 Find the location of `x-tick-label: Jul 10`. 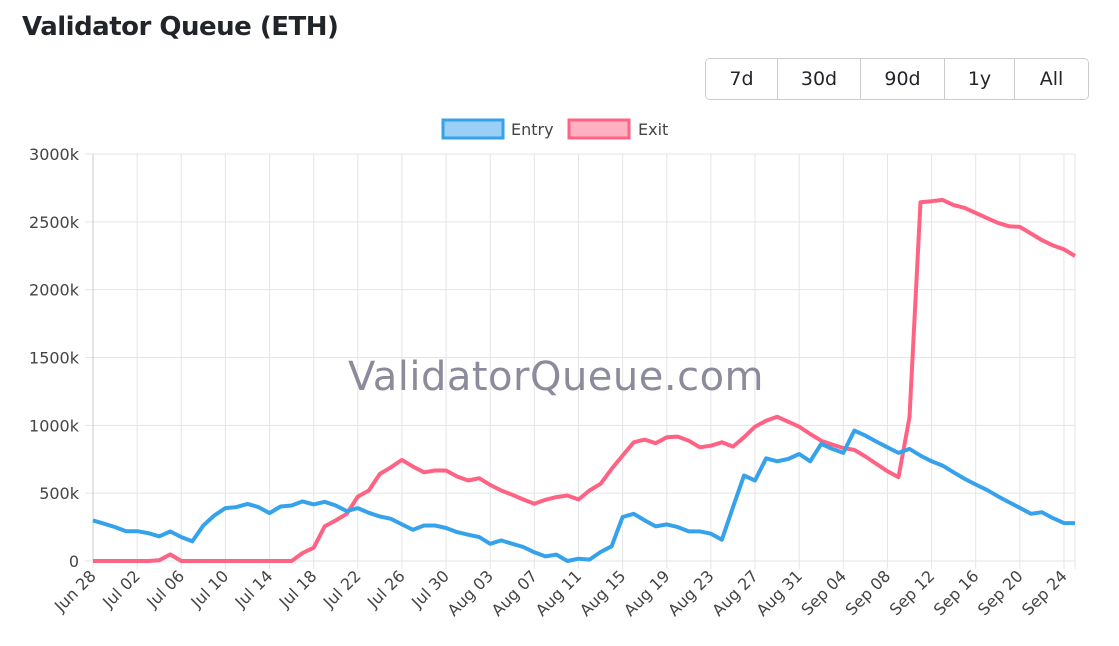

x-tick-label: Jul 10 is located at coordinates (209, 589).